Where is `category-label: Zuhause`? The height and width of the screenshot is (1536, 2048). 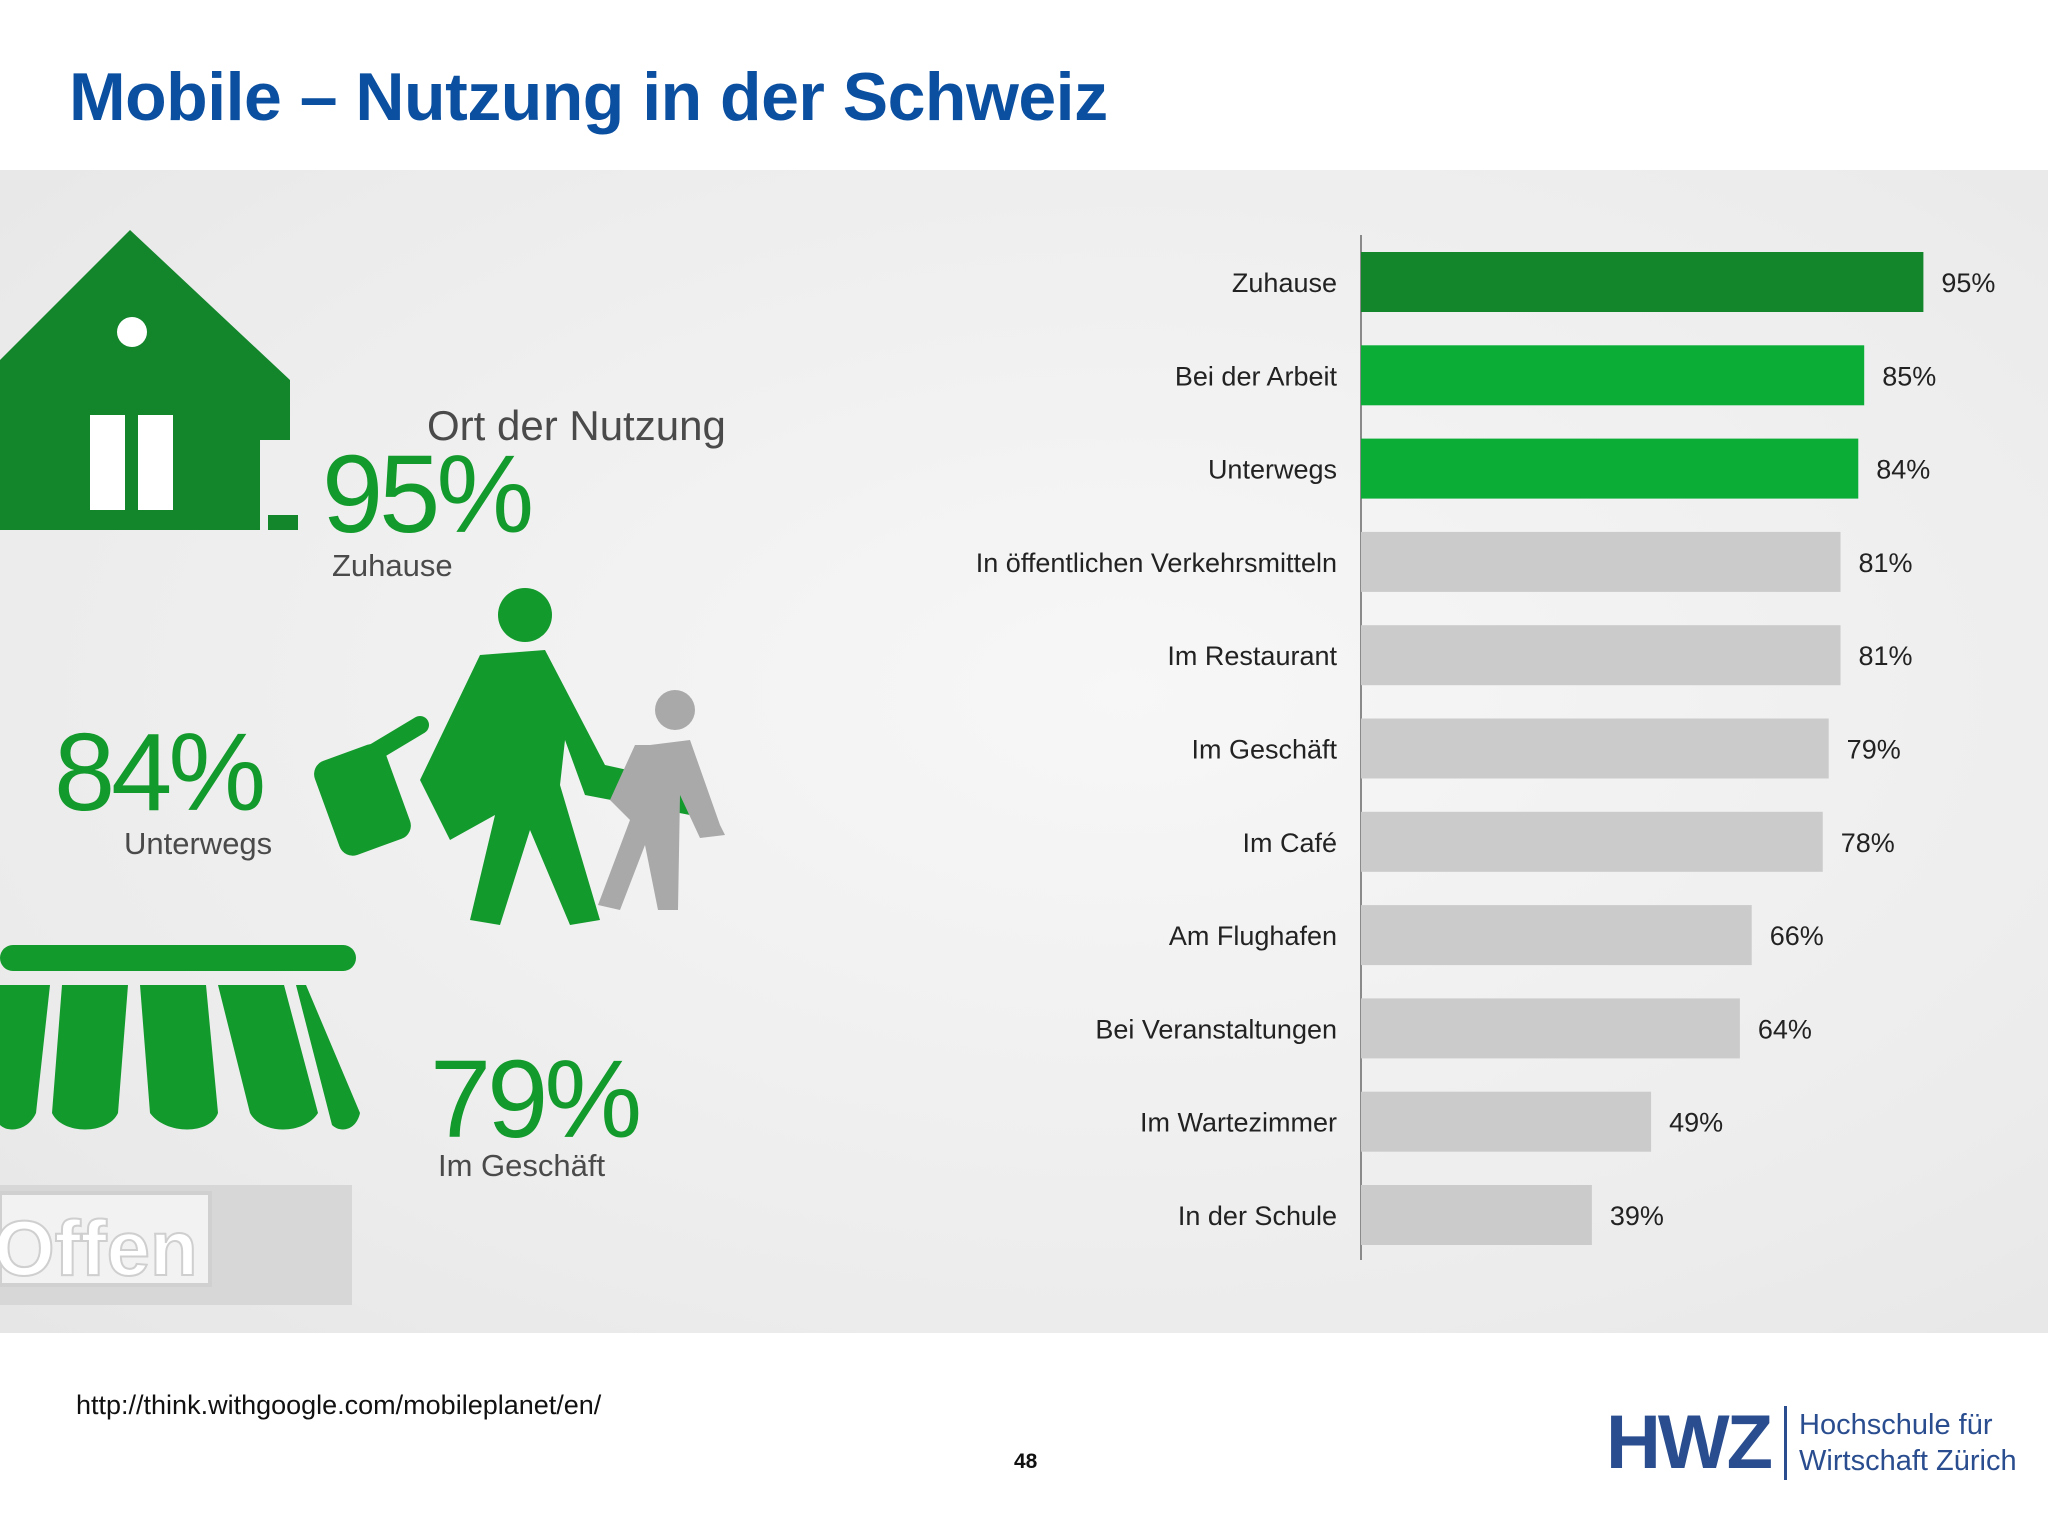 category-label: Zuhause is located at coordinates (1284, 283).